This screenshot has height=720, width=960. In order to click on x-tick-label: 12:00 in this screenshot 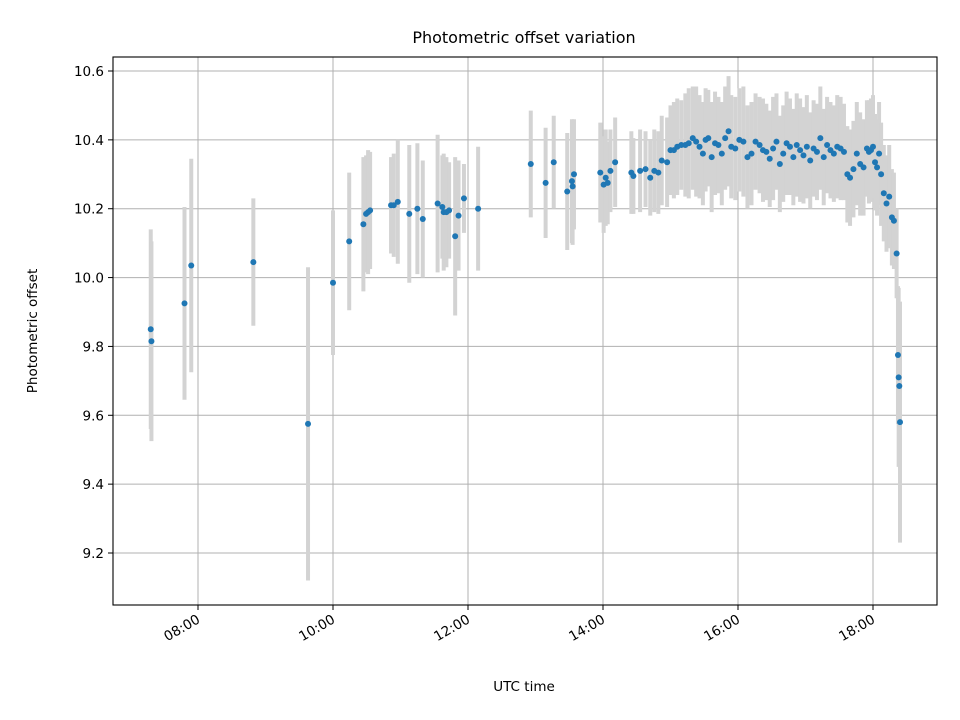, I will do `click(452, 628)`.